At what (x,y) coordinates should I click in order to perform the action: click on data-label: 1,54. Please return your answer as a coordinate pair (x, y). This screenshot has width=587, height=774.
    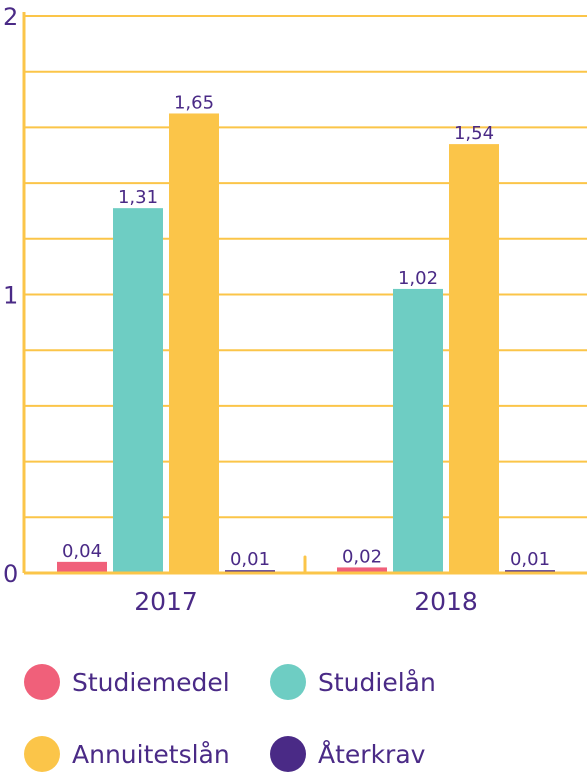
    Looking at the image, I should click on (474, 133).